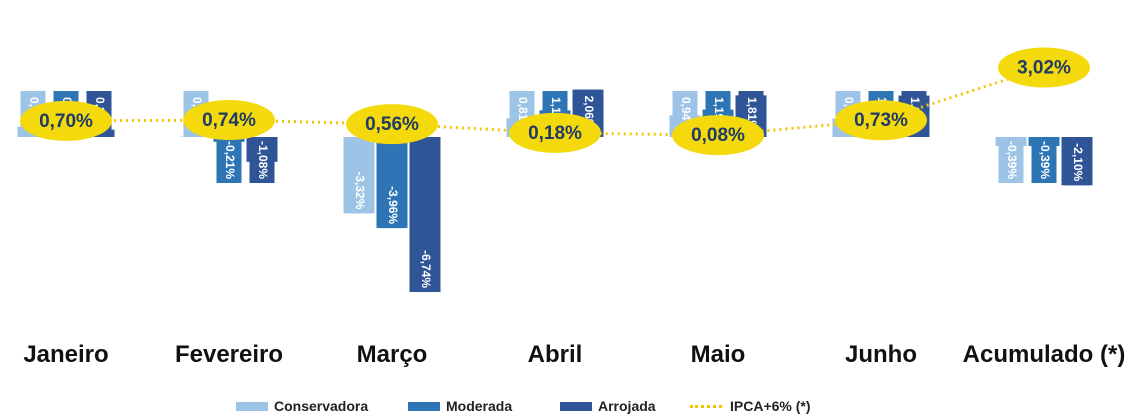  What do you see at coordinates (881, 354) in the screenshot?
I see `x-tick-label: Junho` at bounding box center [881, 354].